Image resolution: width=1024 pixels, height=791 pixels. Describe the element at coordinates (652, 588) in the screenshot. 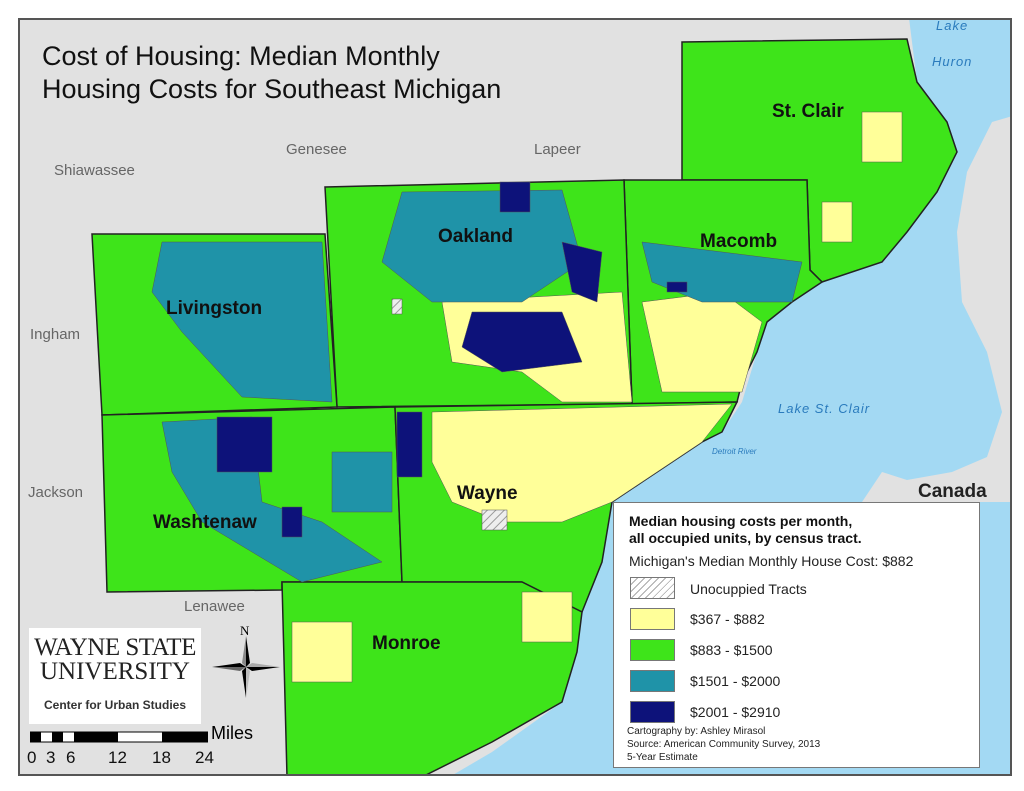

I see `legend-swatch-unoccupied` at that location.